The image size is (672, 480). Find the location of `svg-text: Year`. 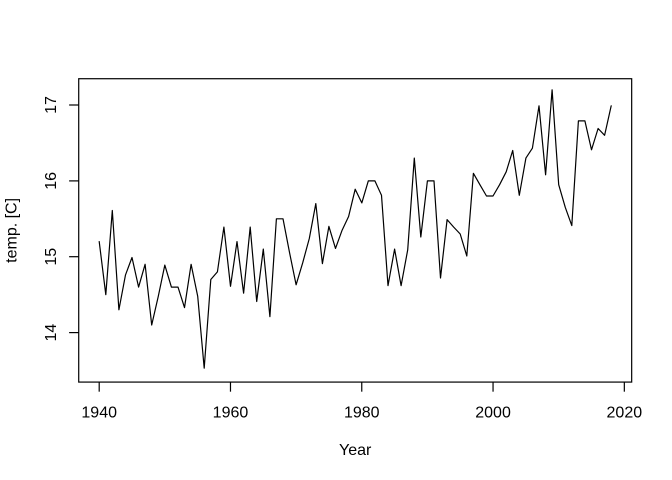

svg-text: Year is located at coordinates (355, 450).